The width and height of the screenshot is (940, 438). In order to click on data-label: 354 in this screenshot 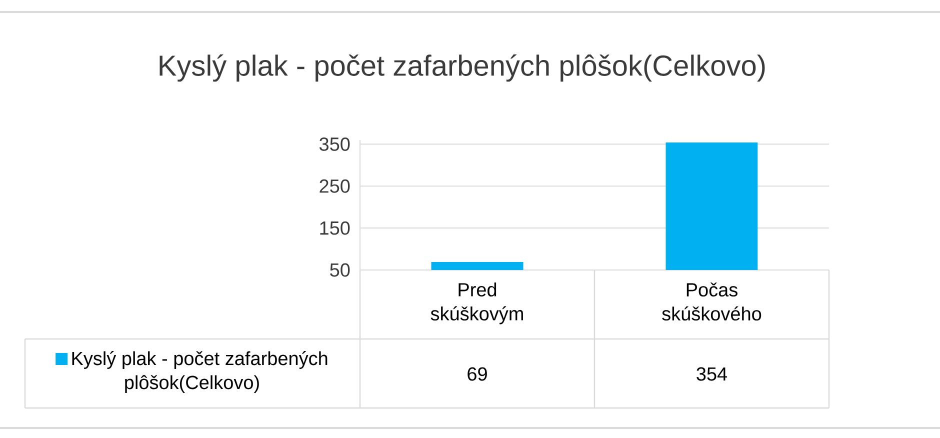, I will do `click(712, 374)`.